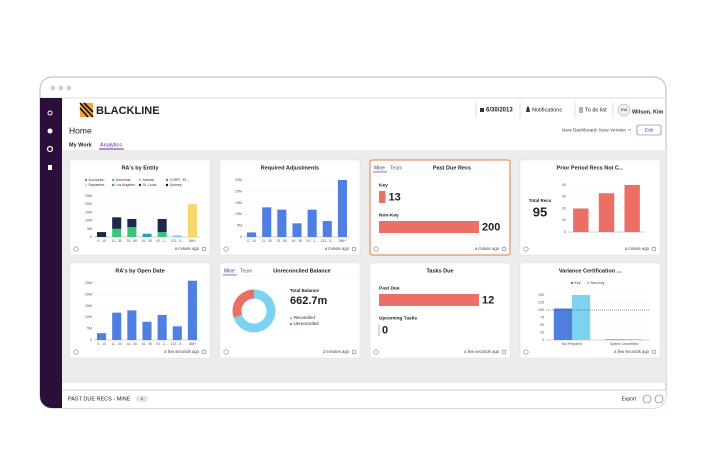  What do you see at coordinates (86, 110) in the screenshot?
I see `logo-stripes` at bounding box center [86, 110].